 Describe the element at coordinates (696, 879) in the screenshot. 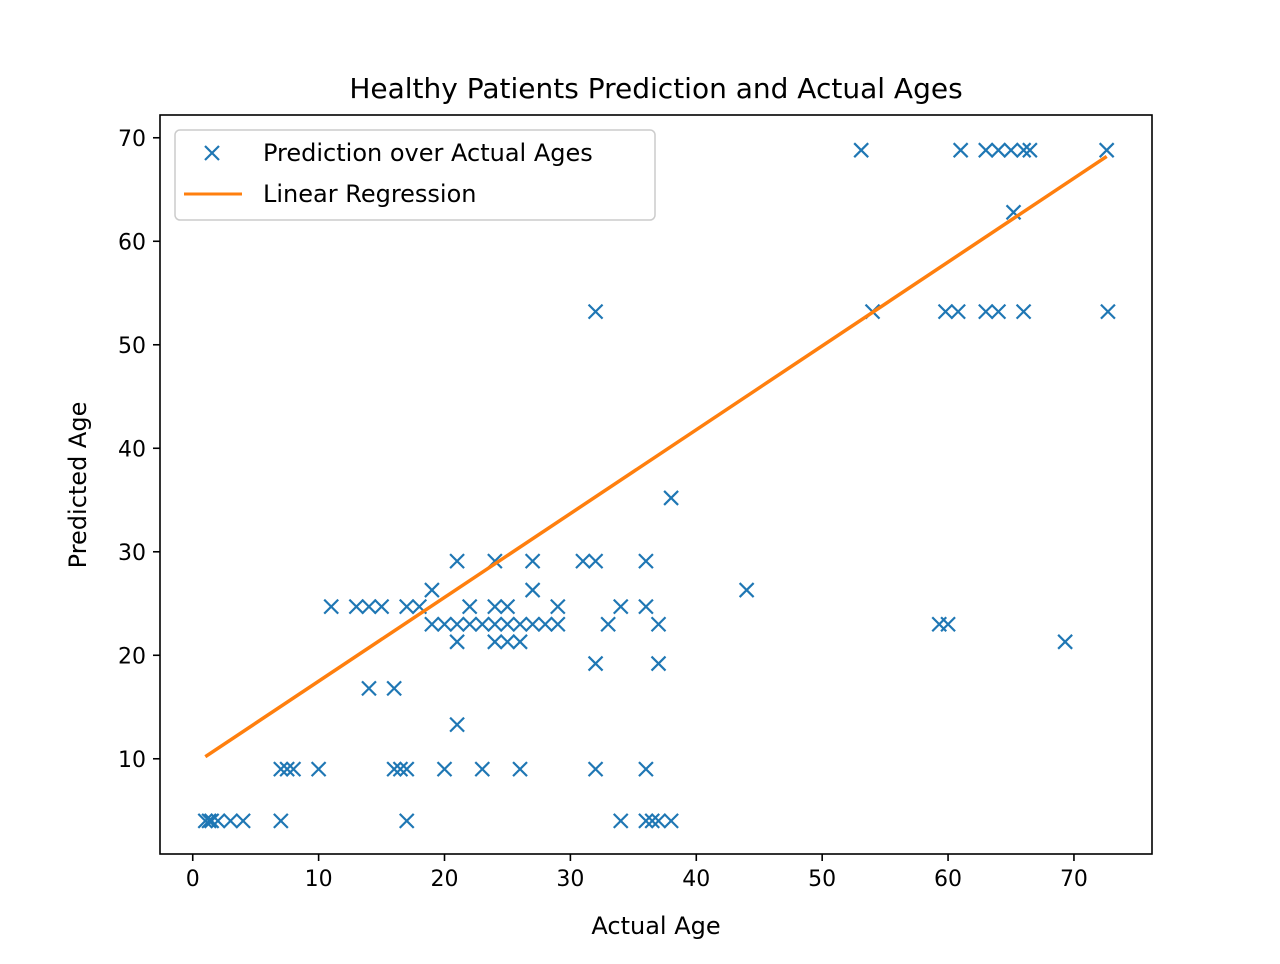

I see `x-tick-label: 40` at that location.